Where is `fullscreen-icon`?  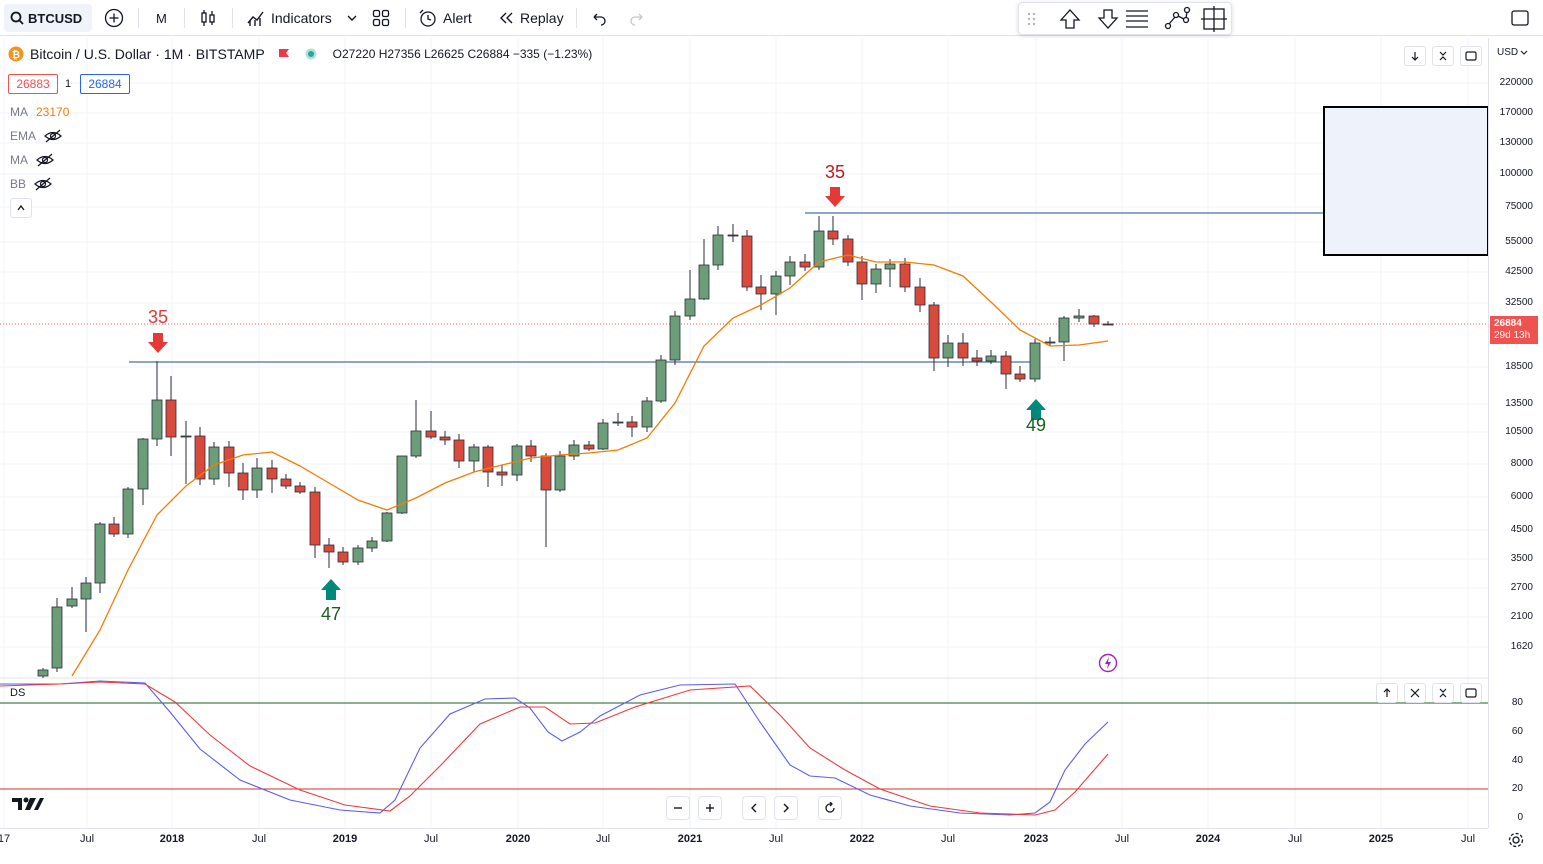 fullscreen-icon is located at coordinates (1520, 18).